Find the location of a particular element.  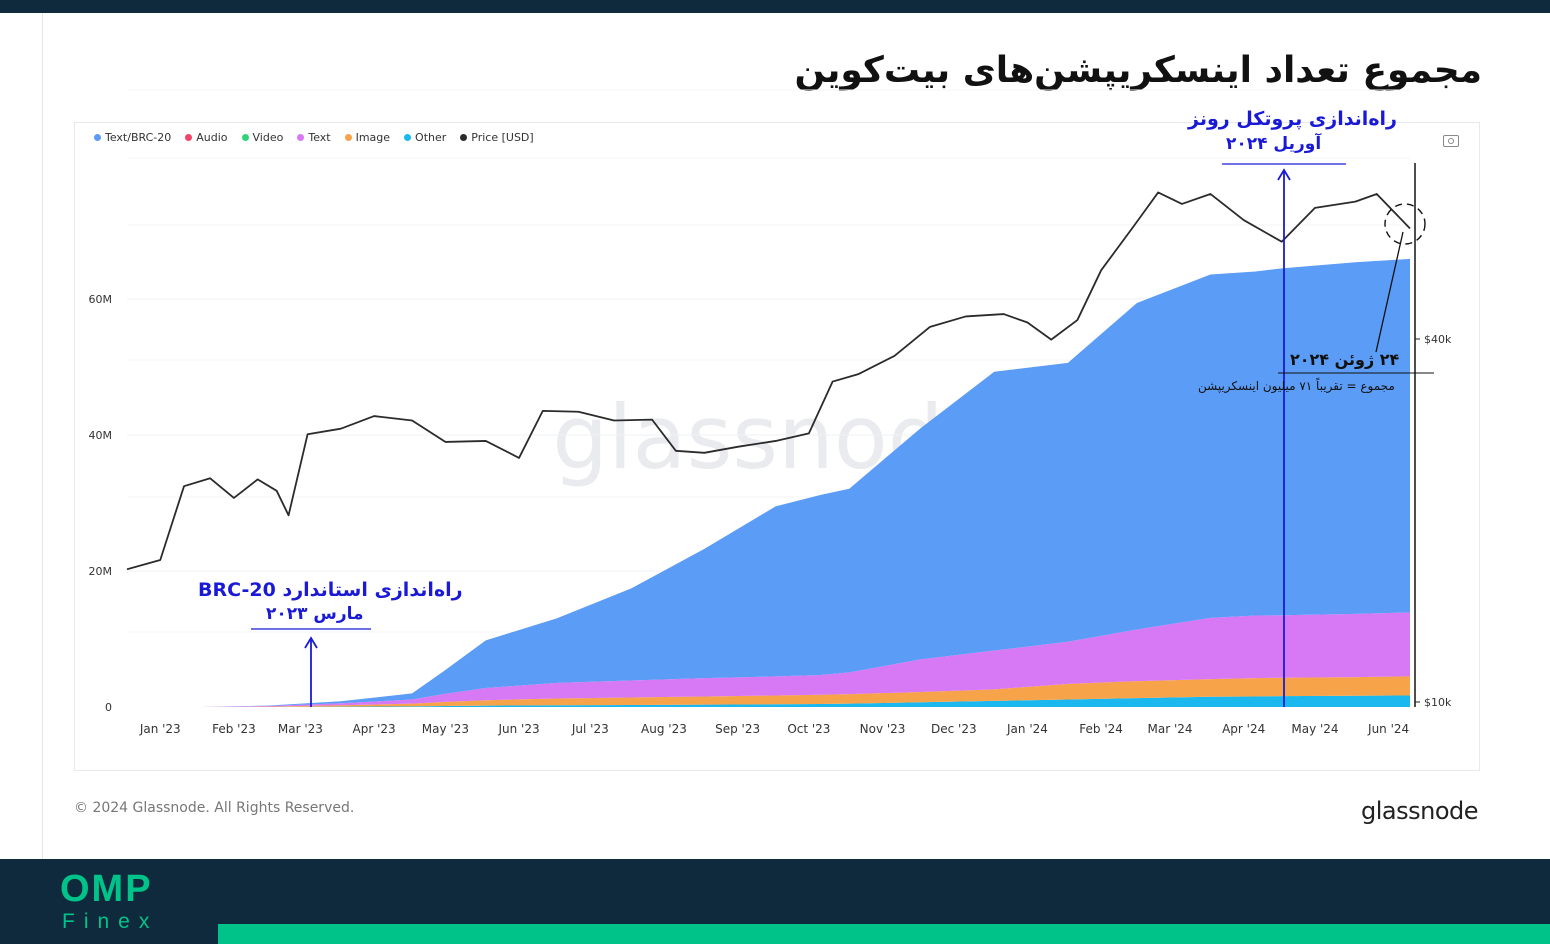

x-tick-label: Dec '23 is located at coordinates (954, 729).